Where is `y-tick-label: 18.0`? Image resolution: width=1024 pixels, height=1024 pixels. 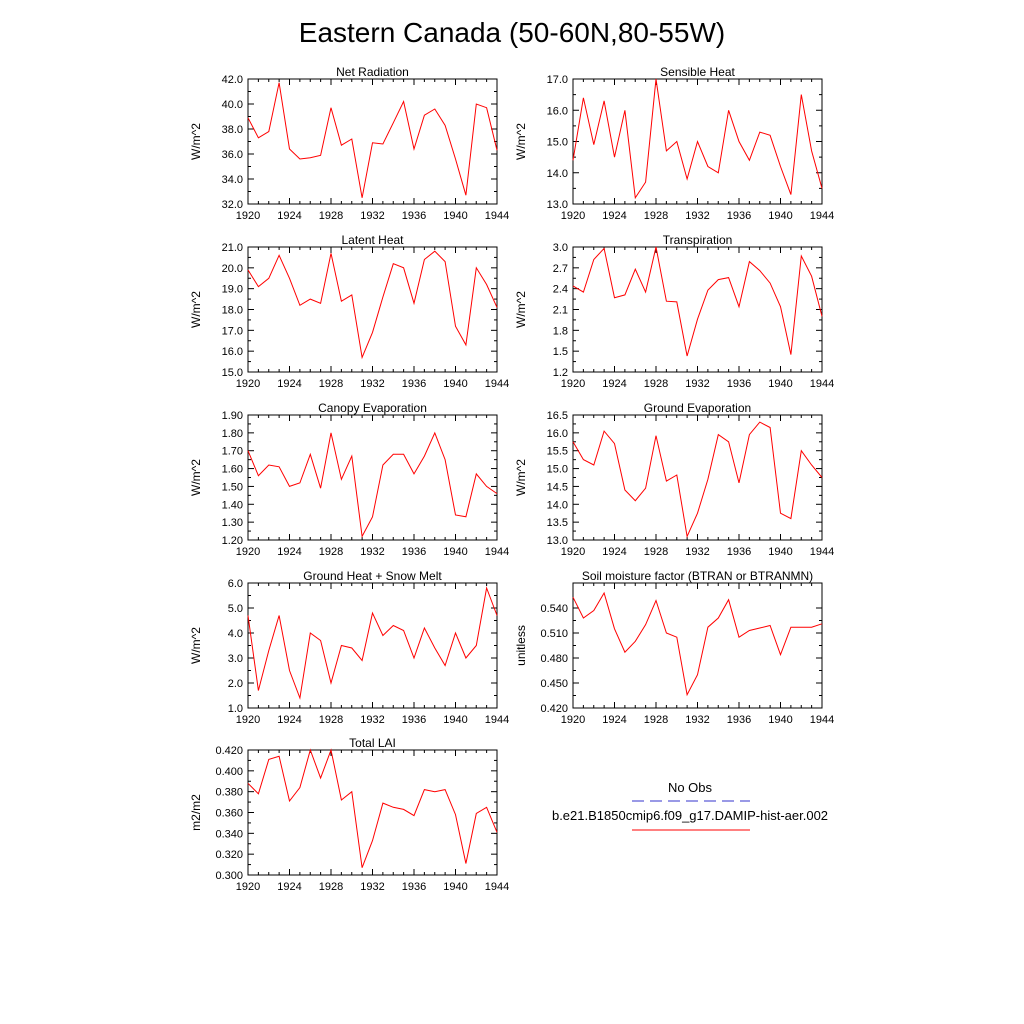
y-tick-label: 18.0 is located at coordinates (232, 311).